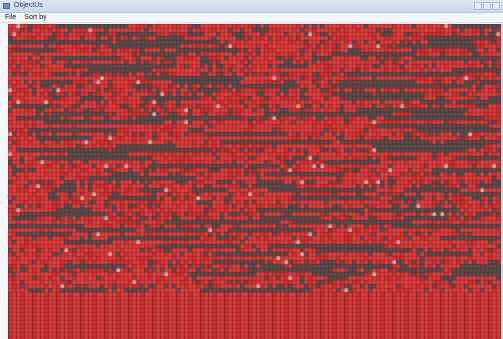 This screenshot has height=339, width=503. What do you see at coordinates (251, 18) in the screenshot?
I see `menu-bar: File Sort by` at bounding box center [251, 18].